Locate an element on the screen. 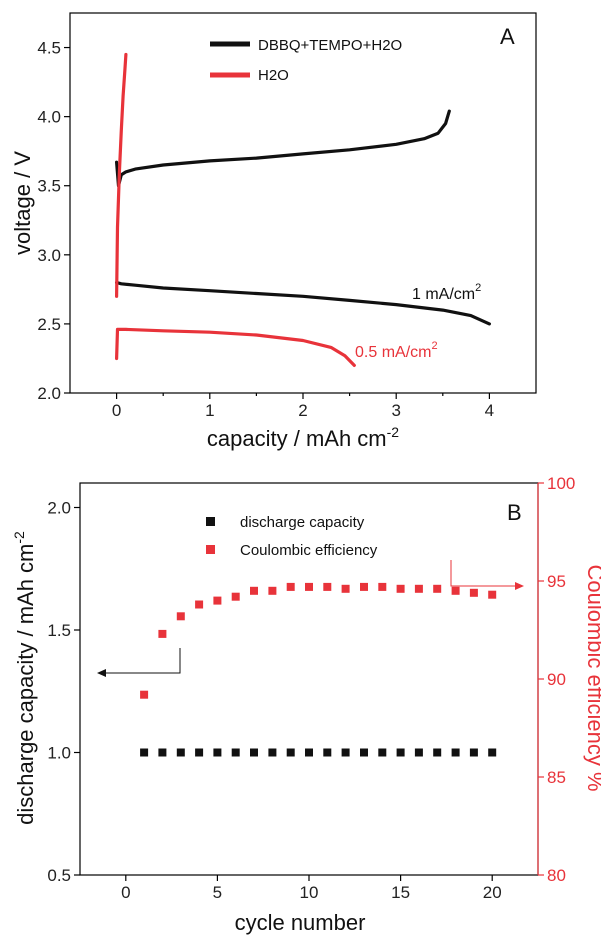 The image size is (601, 935). chart-a-ytick-label: 3.0 is located at coordinates (49, 255).